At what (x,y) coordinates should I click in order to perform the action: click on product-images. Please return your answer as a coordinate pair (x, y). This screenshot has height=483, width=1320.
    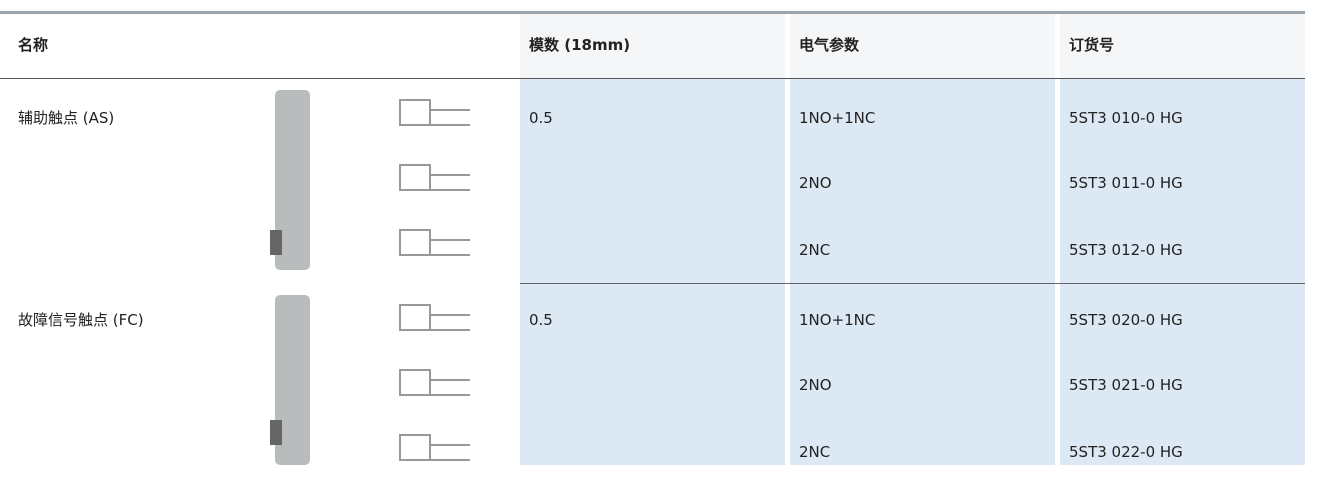
    Looking at the image, I should click on (370, 277).